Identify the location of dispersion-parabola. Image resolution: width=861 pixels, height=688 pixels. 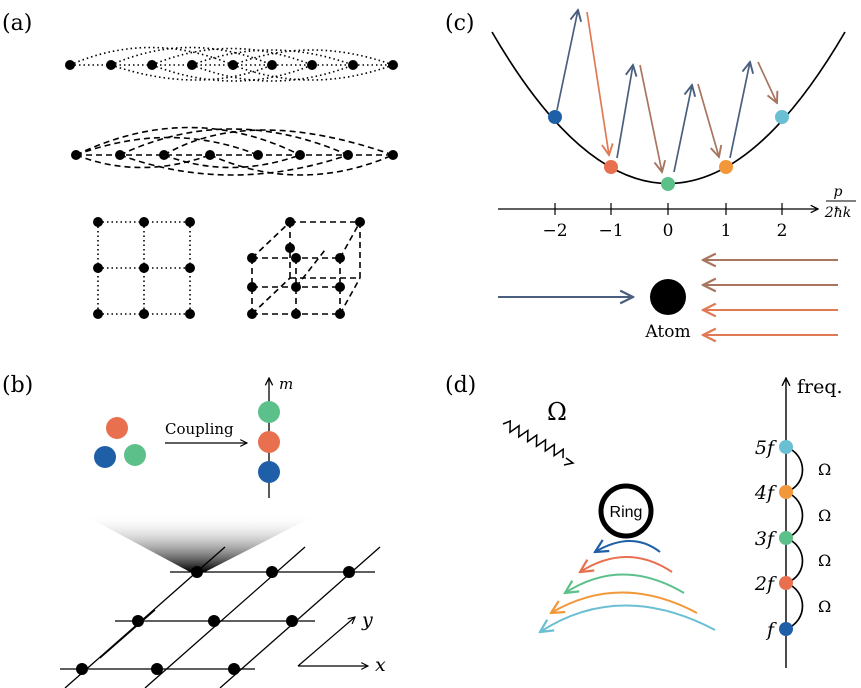
(668, 108).